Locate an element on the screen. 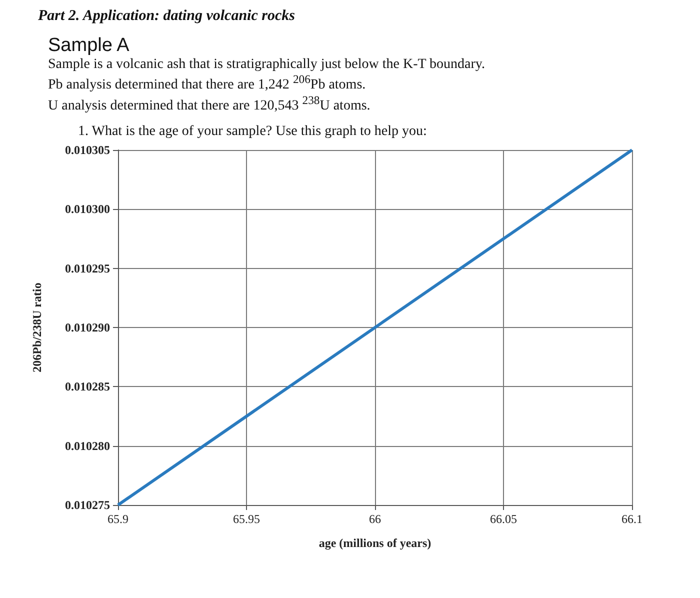  x-tick-label: 65.9 is located at coordinates (118, 519).